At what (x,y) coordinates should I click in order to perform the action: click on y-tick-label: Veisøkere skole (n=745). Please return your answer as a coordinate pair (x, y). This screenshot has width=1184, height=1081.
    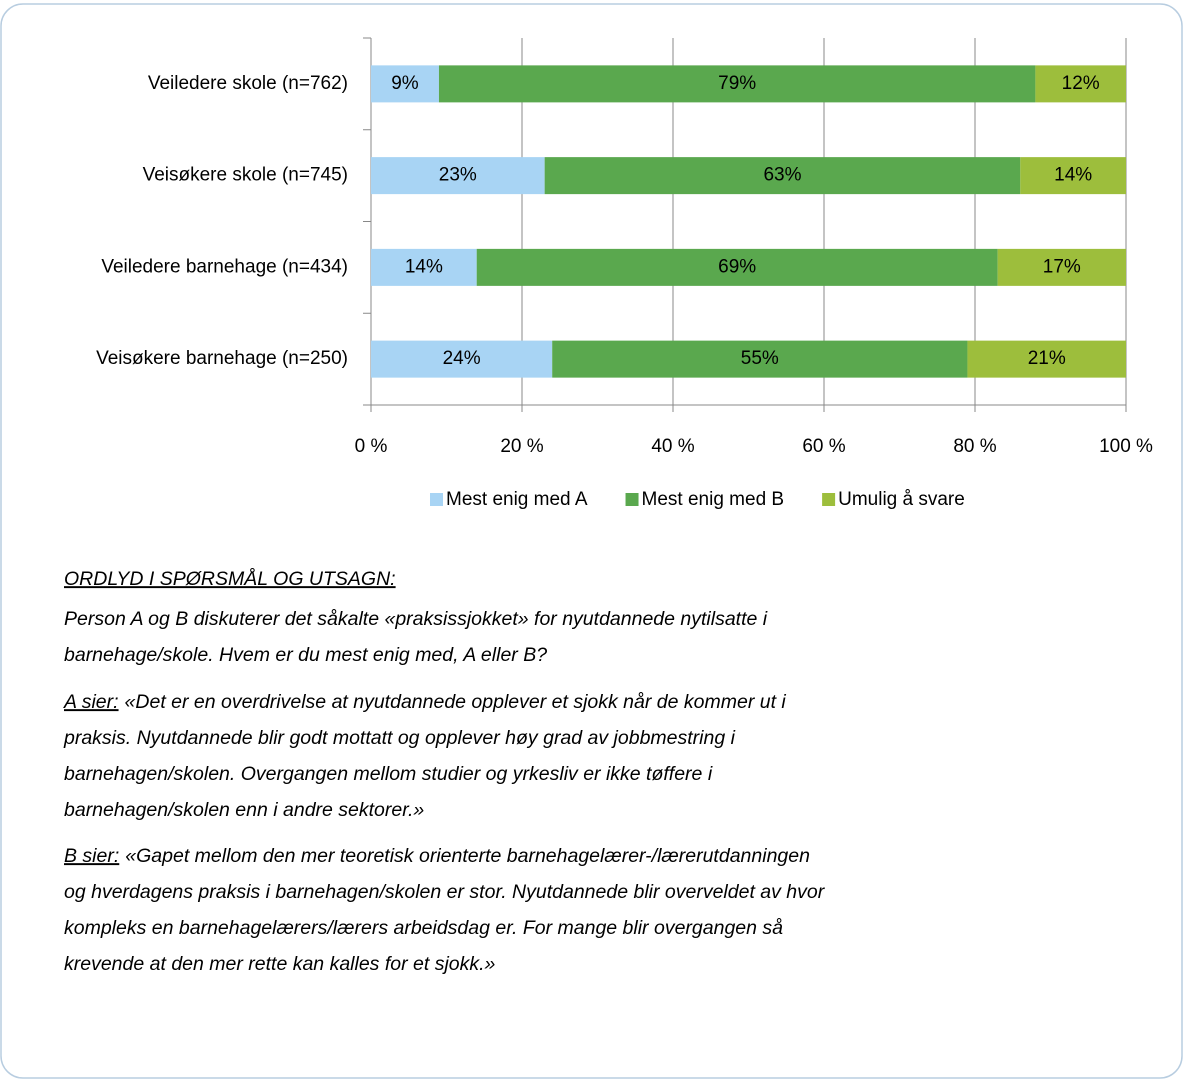
    Looking at the image, I should click on (245, 175).